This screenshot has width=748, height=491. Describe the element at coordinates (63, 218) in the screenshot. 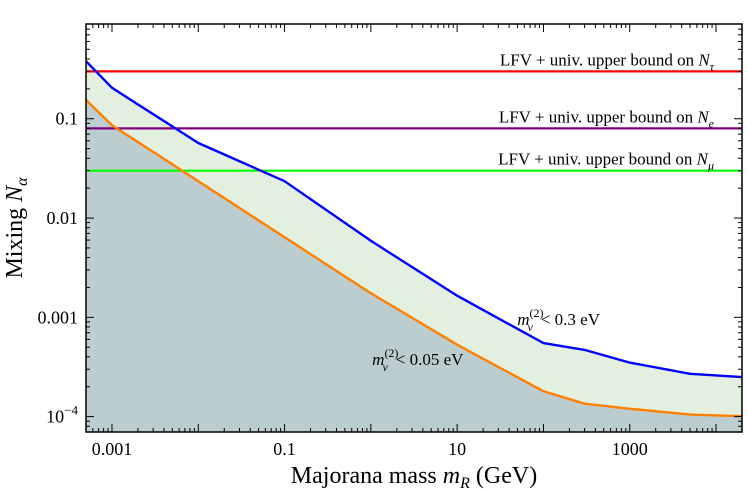

I see `y-tick-label: 0.01` at that location.